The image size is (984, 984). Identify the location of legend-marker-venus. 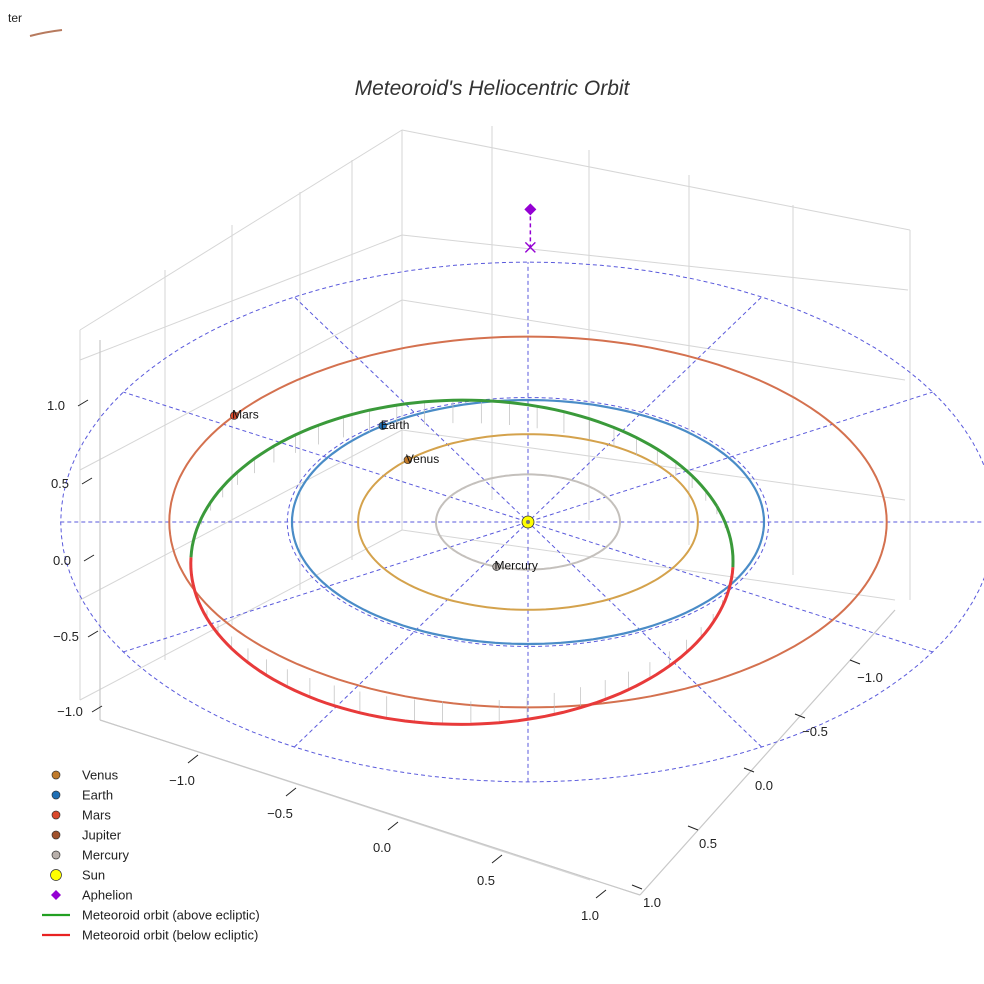
(56, 775).